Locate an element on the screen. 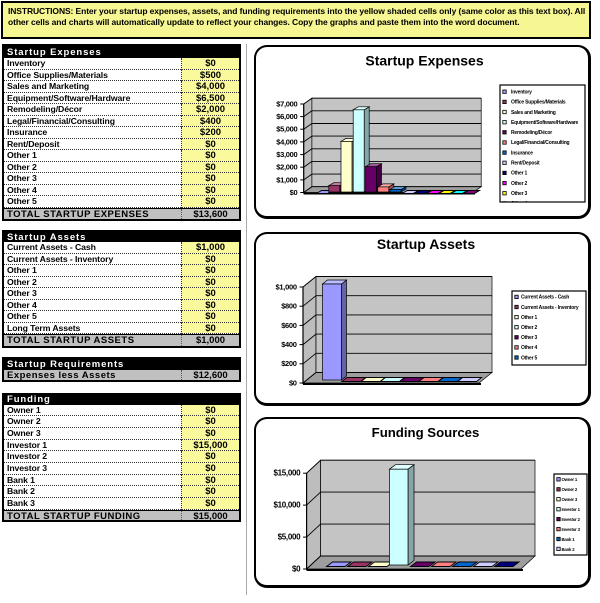  svg-text: $3,000 is located at coordinates (286, 154).